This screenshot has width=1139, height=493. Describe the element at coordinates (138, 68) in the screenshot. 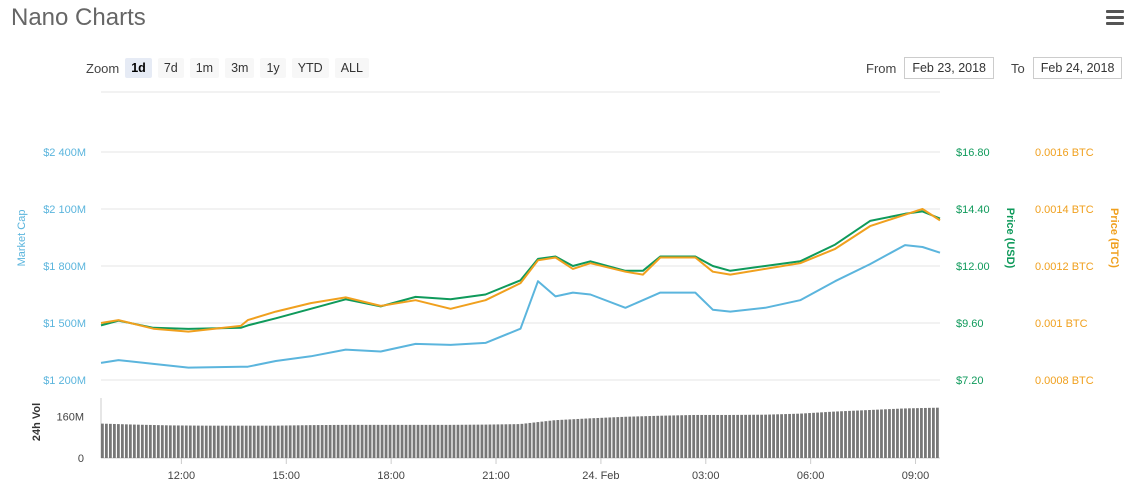

I see `zoom-button-1d: 1d` at that location.